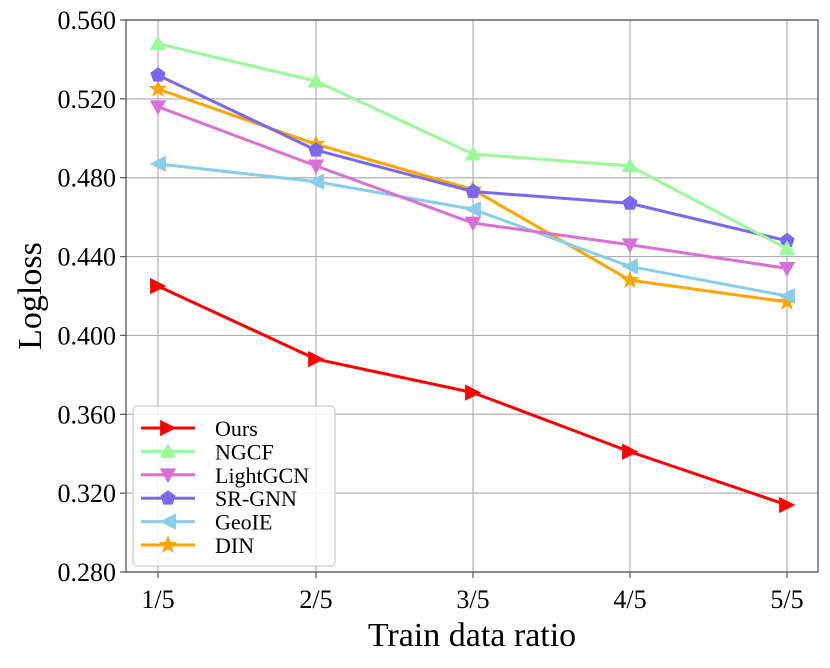  I want to click on legend-item-sr-gnn: SR-GNN, so click(219, 498).